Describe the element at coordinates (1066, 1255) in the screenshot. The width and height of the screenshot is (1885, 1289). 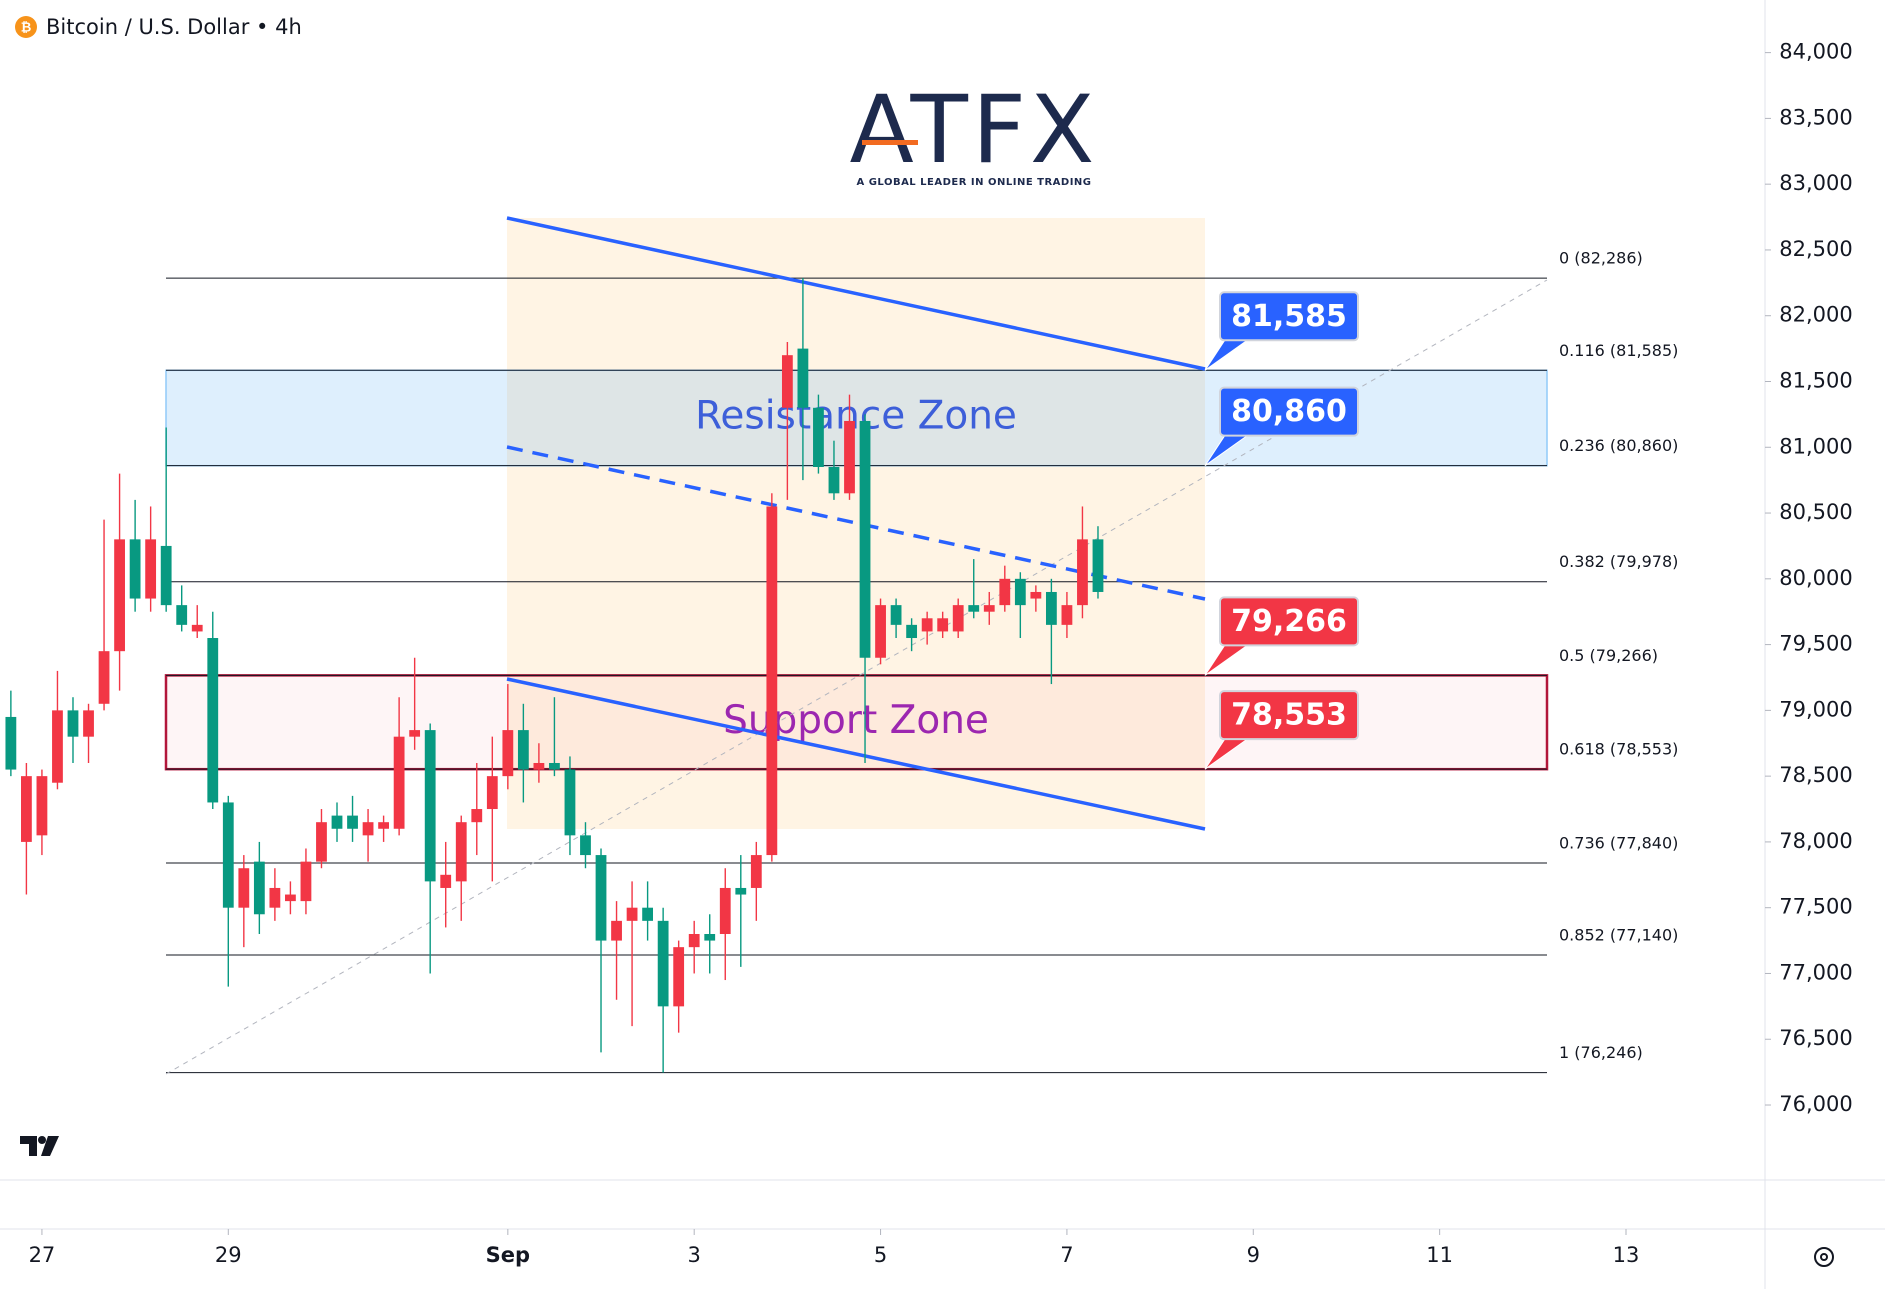
I see `x-tick-label: 7` at that location.